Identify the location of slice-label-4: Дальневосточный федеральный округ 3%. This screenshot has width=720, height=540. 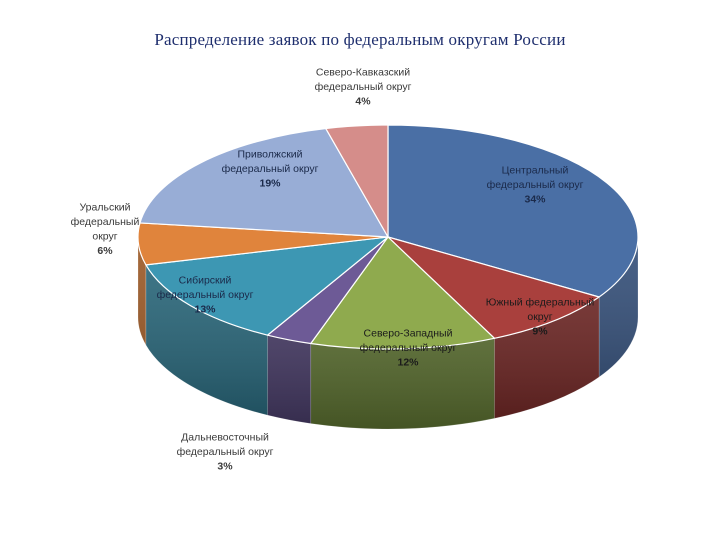
(225, 452).